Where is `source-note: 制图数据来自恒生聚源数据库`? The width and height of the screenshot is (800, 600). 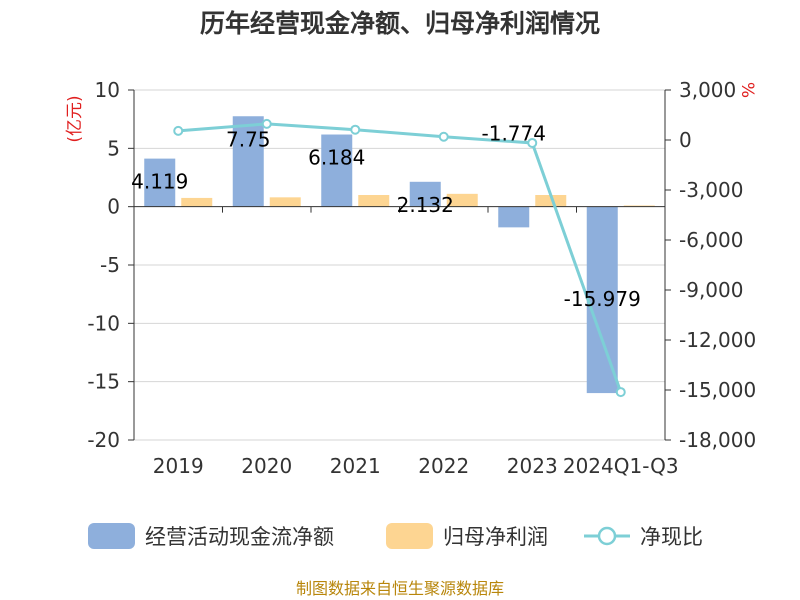
source-note: 制图数据来自恒生聚源数据库 is located at coordinates (400, 588).